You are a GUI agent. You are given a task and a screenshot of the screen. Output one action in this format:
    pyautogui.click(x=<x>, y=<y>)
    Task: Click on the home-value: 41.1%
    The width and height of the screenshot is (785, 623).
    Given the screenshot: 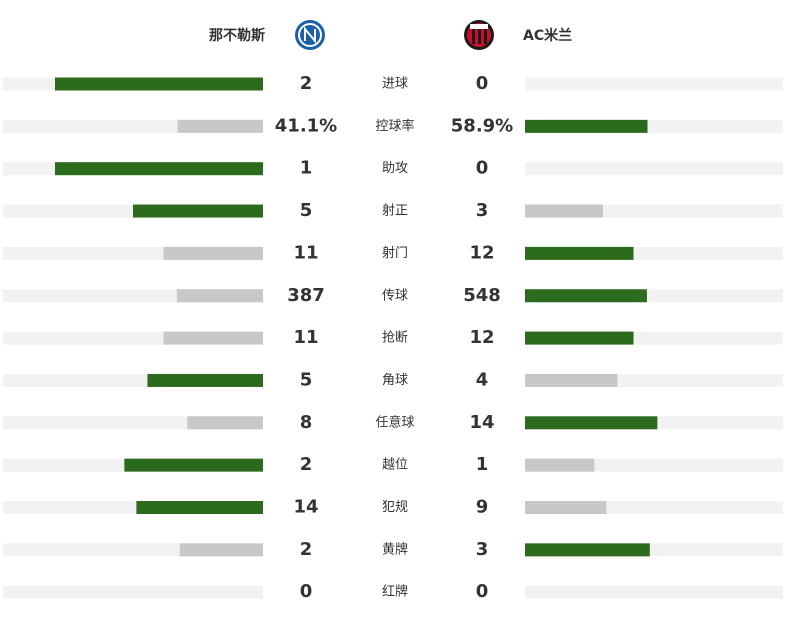 What is the action you would take?
    pyautogui.click(x=306, y=125)
    